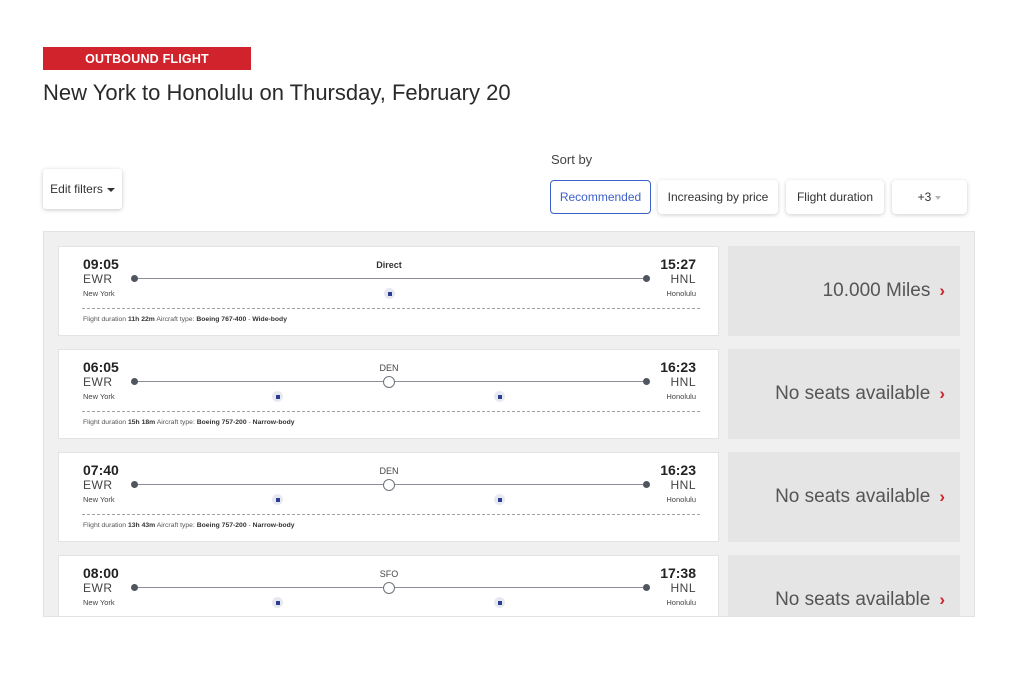  Describe the element at coordinates (141, 422) in the screenshot. I see `duration-value: 15h 18m` at that location.